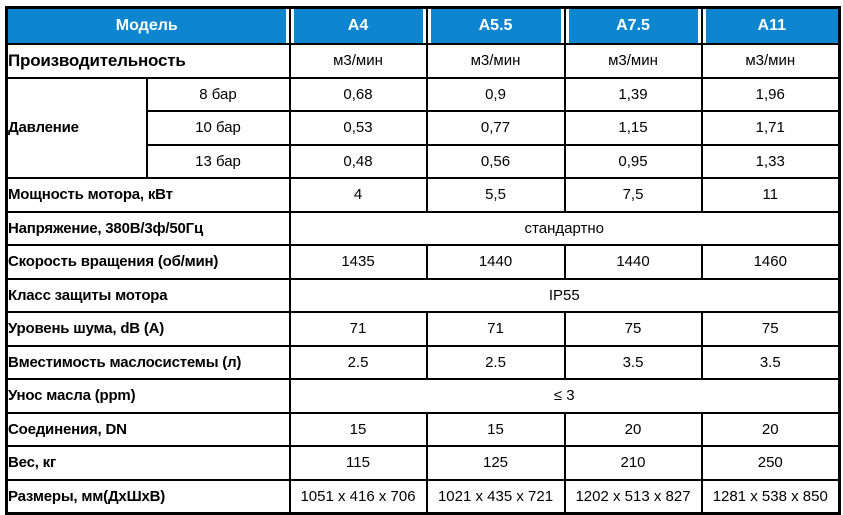 The width and height of the screenshot is (843, 515). I want to click on row-label-noise-level: Уровень шума, dB (A), so click(148, 329).